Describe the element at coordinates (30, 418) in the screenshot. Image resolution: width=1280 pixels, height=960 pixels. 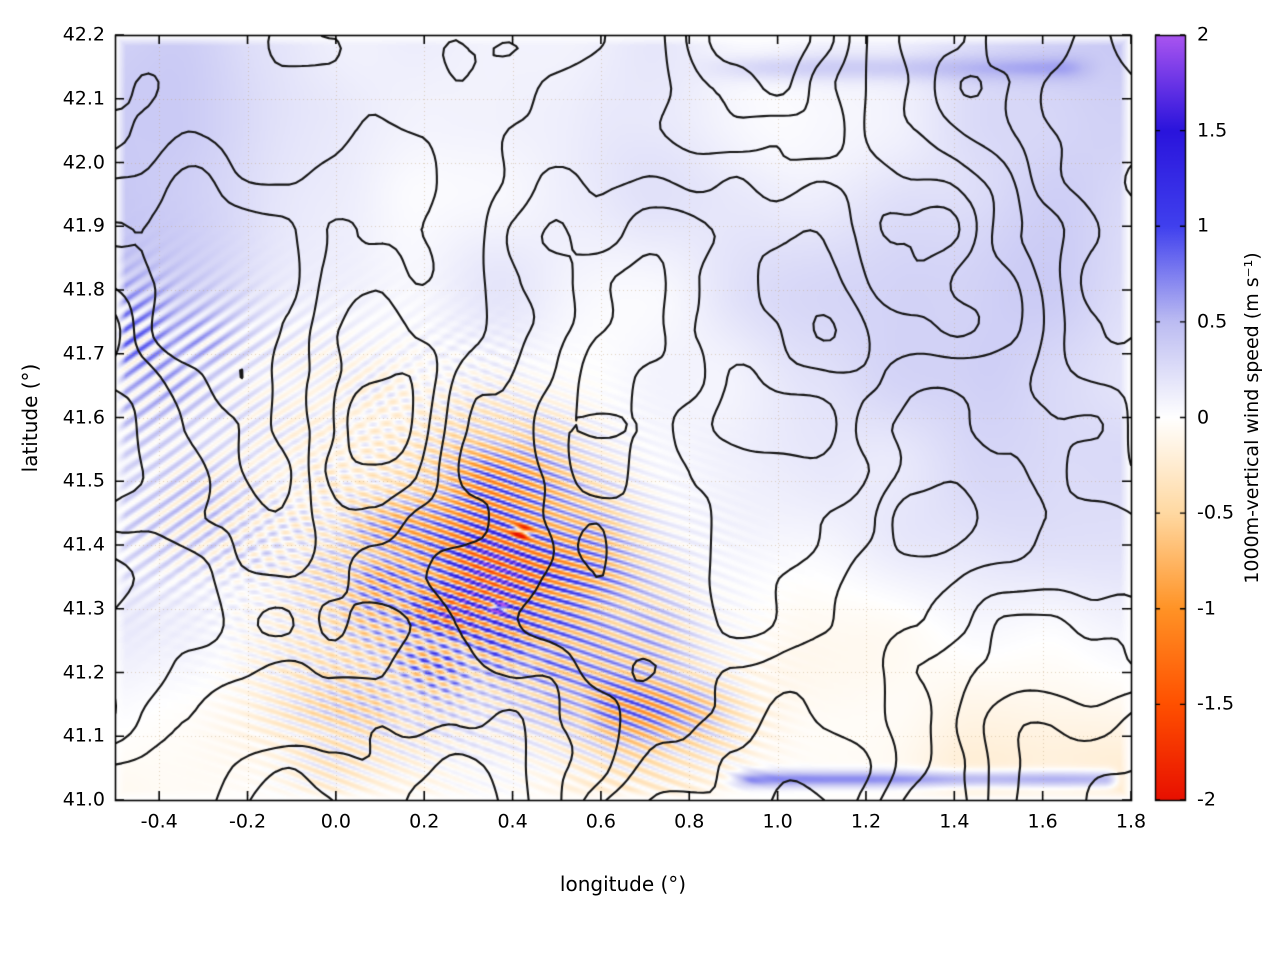
I see `y-axis-title: latitude (°)` at that location.